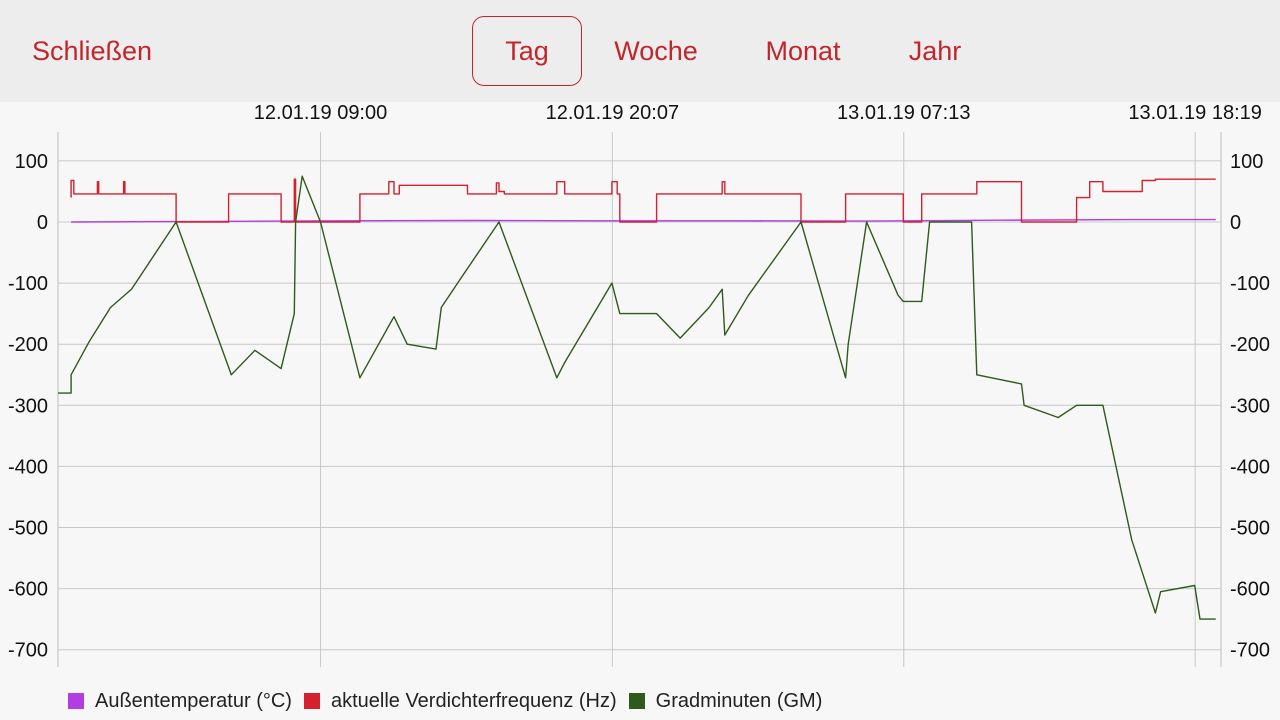 The width and height of the screenshot is (1280, 720). Describe the element at coordinates (1250, 345) in the screenshot. I see `y-tick-label-right: -200` at that location.